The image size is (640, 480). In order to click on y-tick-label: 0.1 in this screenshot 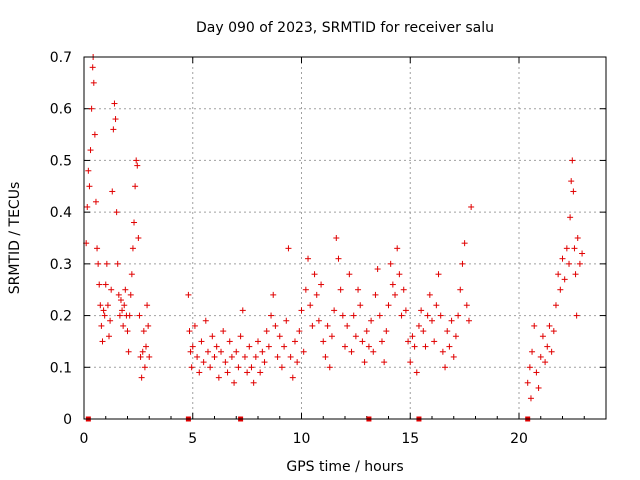, I will do `click(61, 368)`.